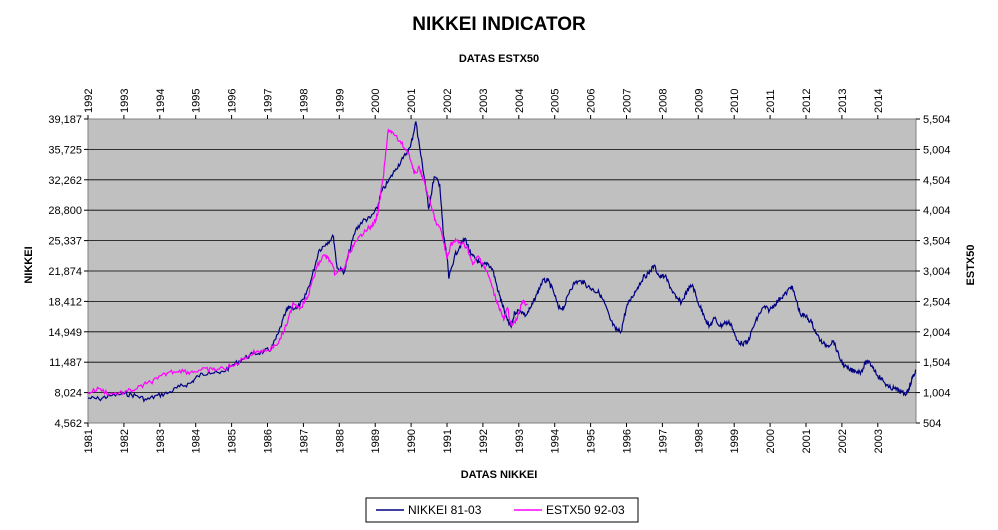 The height and width of the screenshot is (530, 998). I want to click on x-top-tick-label: 2002, so click(448, 101).